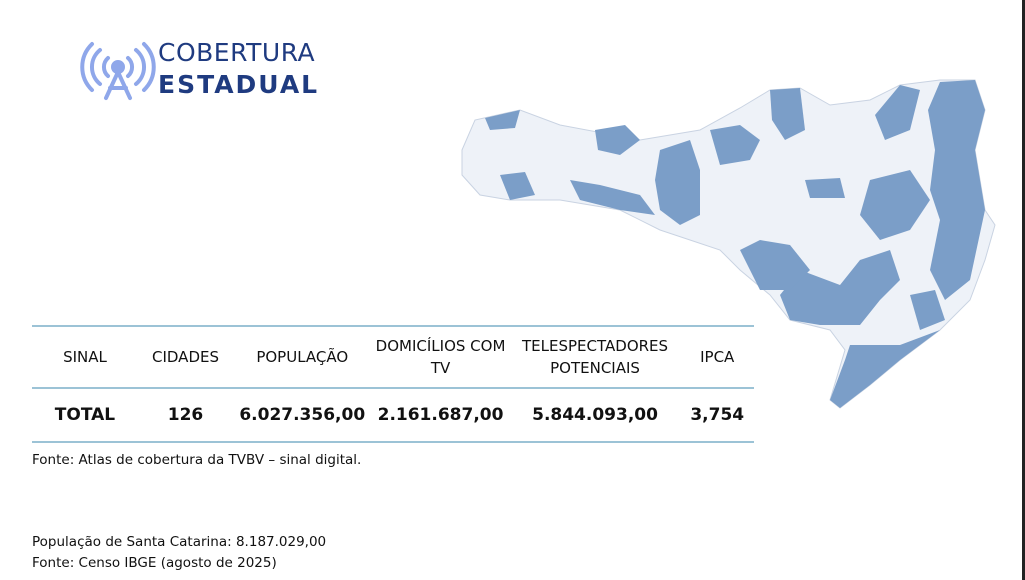  Describe the element at coordinates (440, 415) in the screenshot. I see `cell: 2.161.687,00` at that location.